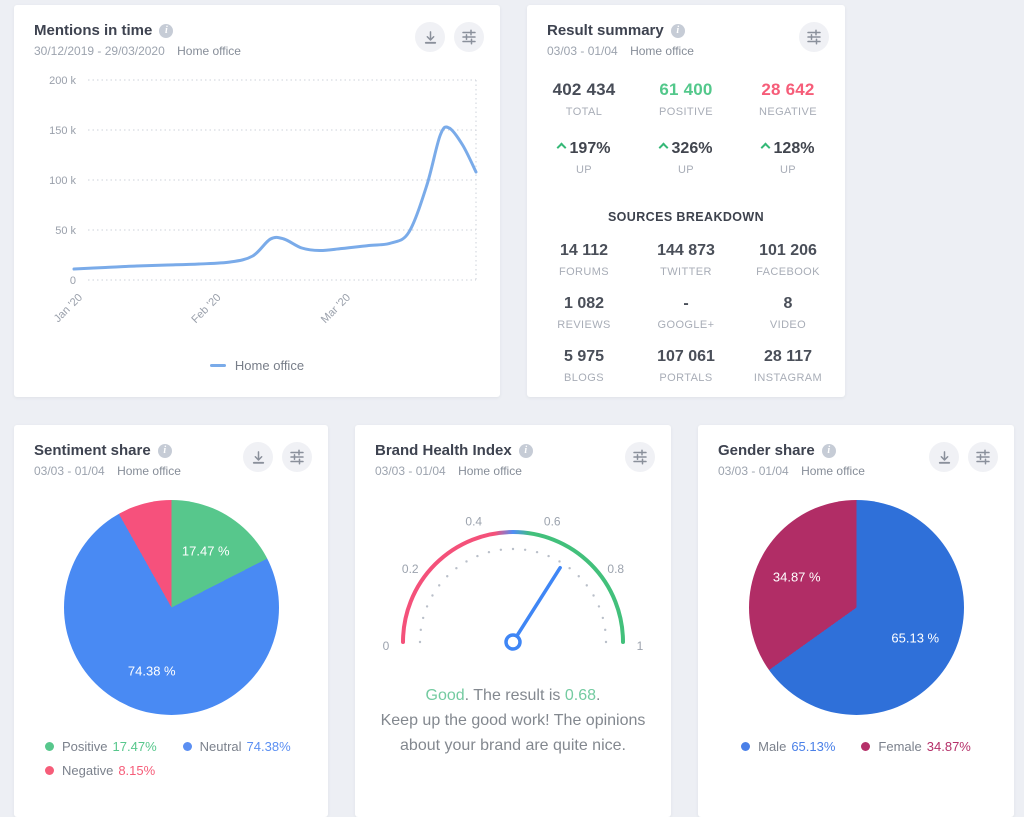 This screenshot has width=1024, height=817. What do you see at coordinates (686, 217) in the screenshot?
I see `sources-breakdown-title: SOURCES BREAKDOWN` at bounding box center [686, 217].